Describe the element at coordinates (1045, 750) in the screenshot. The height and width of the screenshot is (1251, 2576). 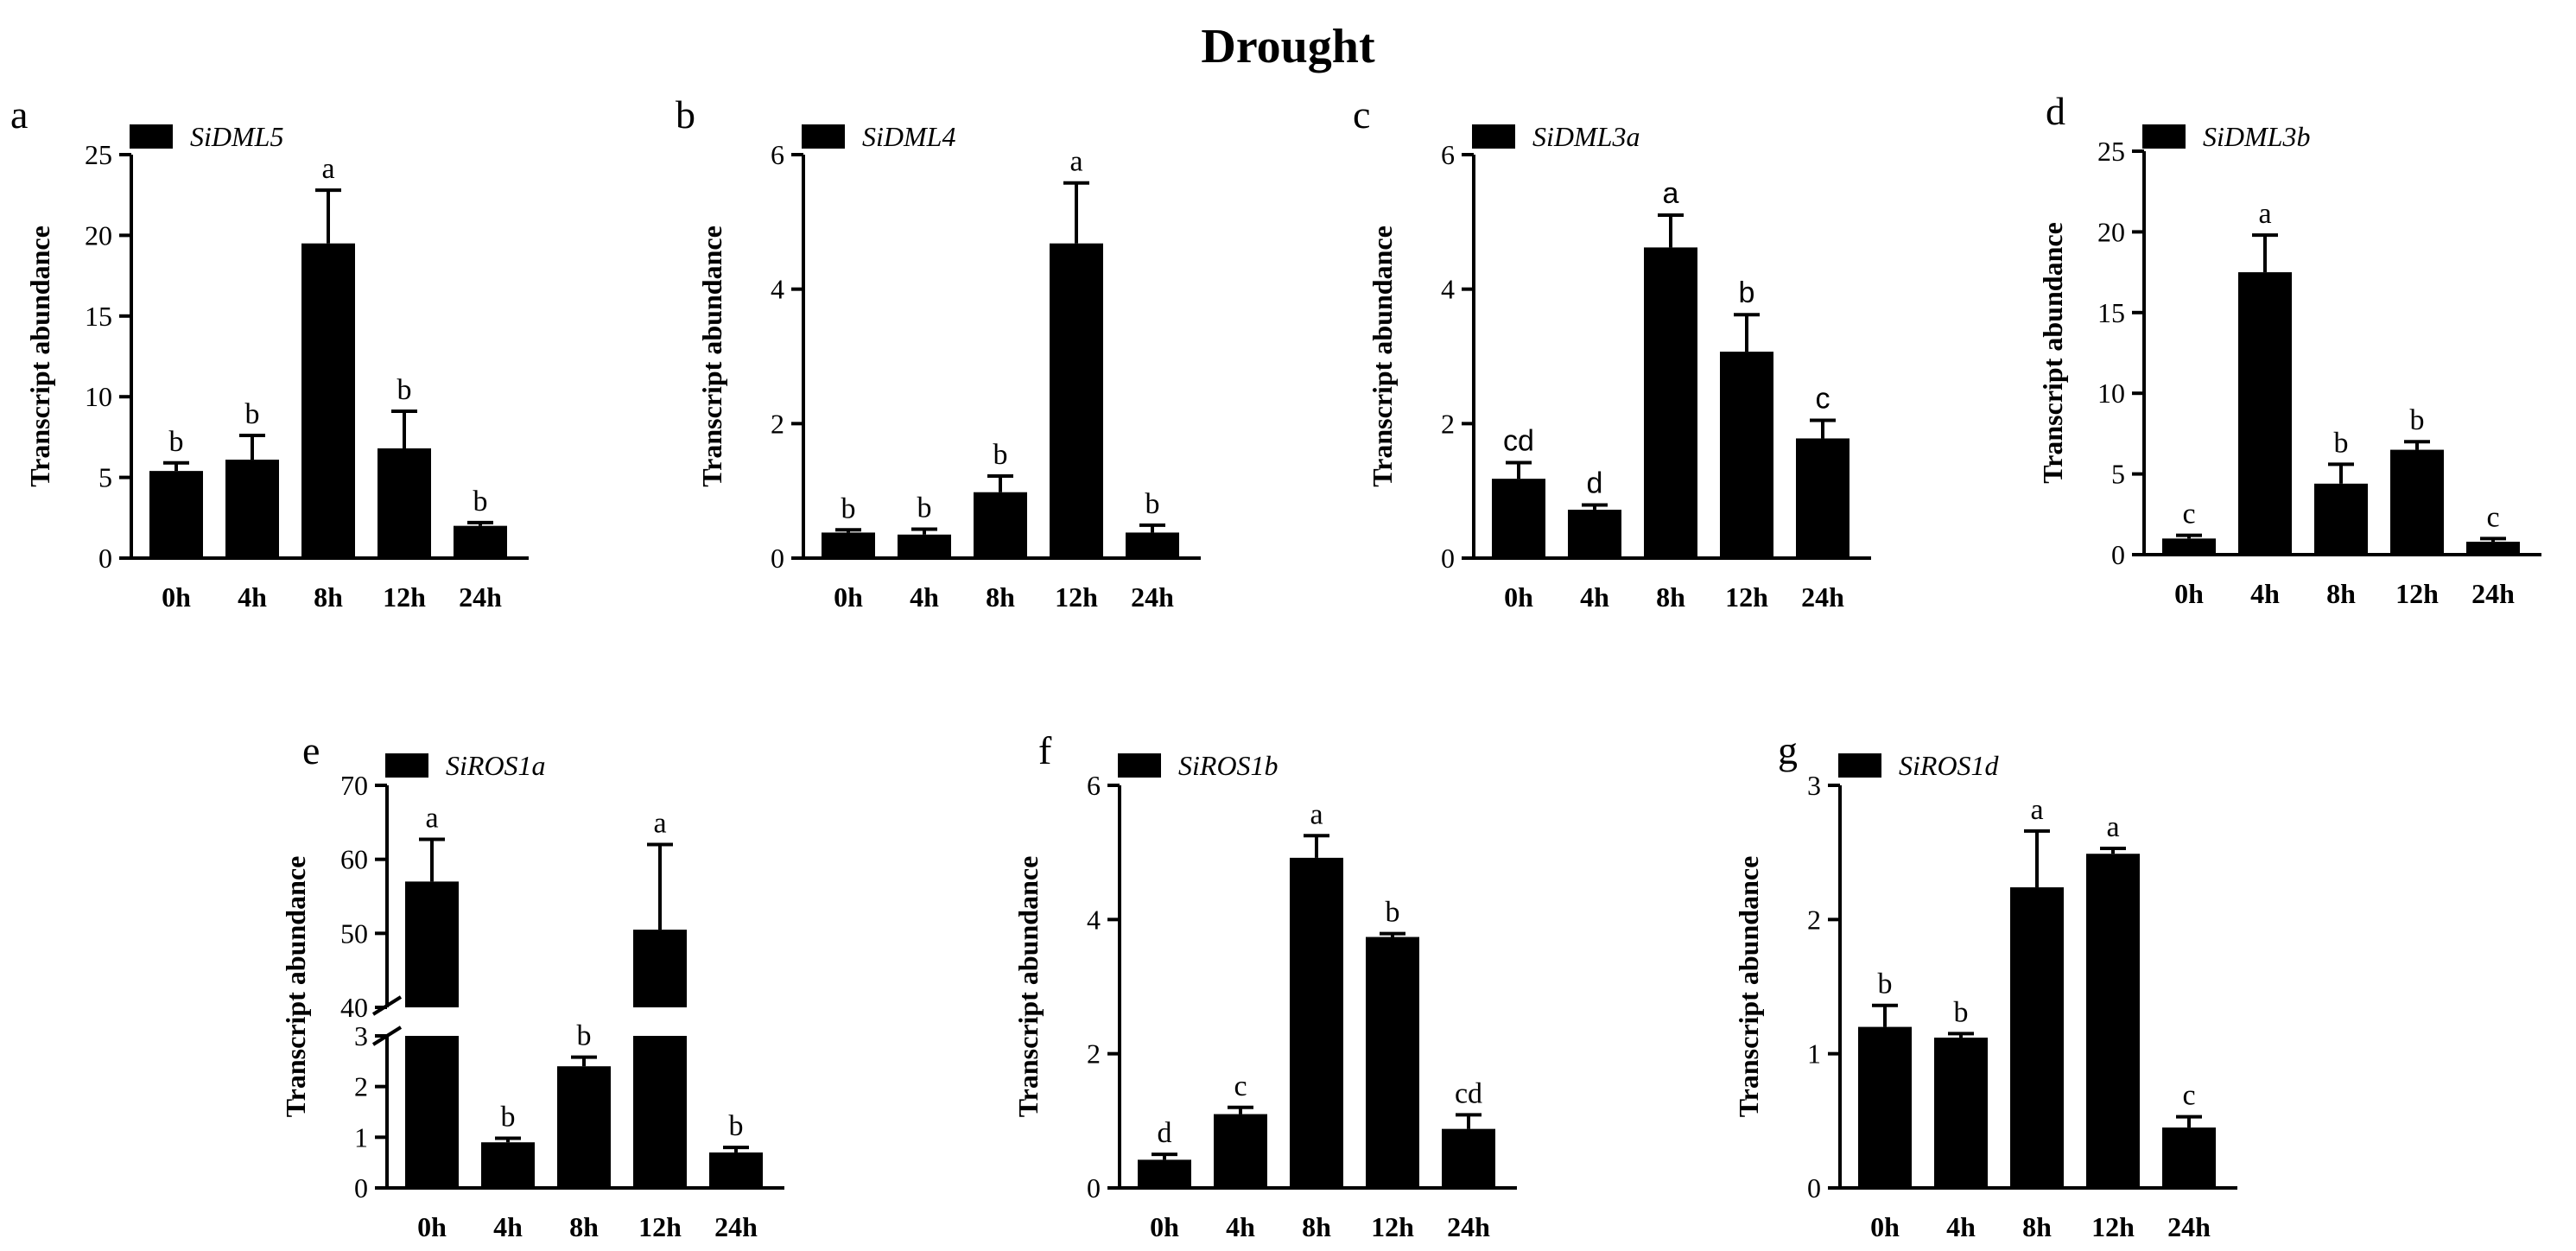
I see `panel-label: f` at that location.